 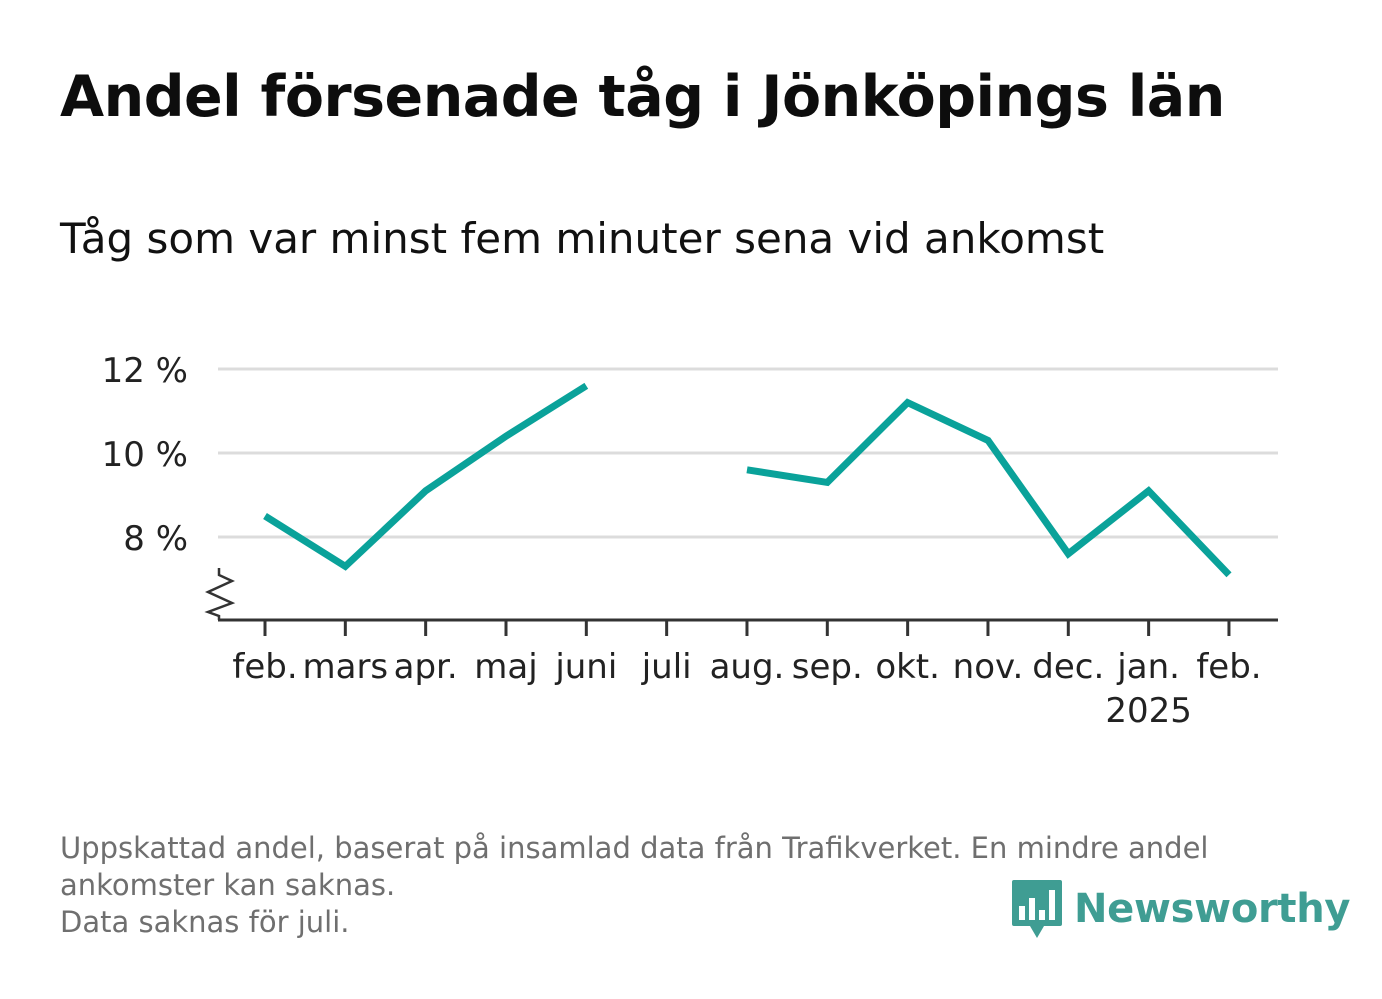 What do you see at coordinates (827, 667) in the screenshot?
I see `x-tick-label: sep.` at bounding box center [827, 667].